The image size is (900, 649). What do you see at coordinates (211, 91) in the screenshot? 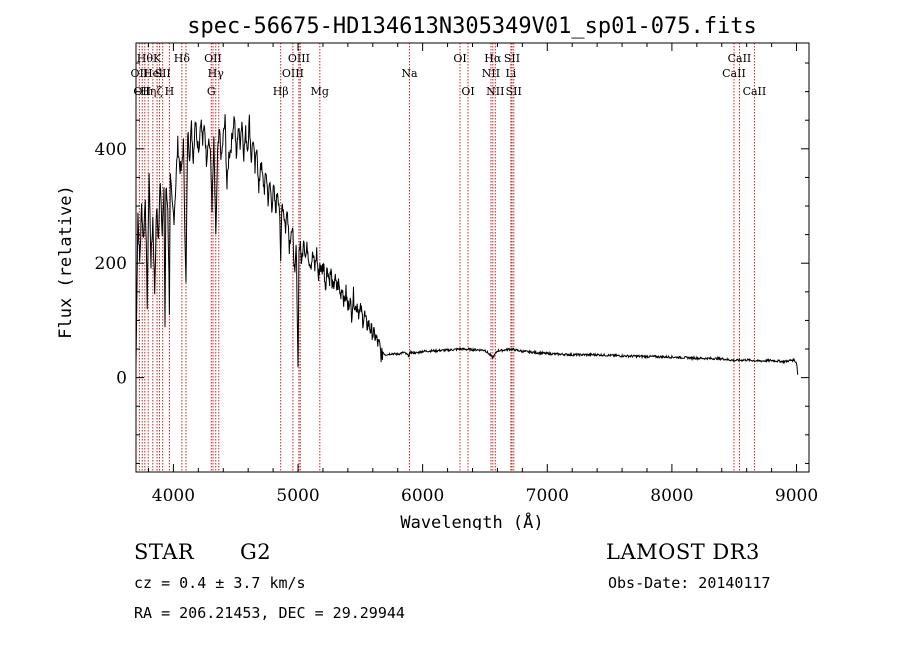
I see `line-marker-label: G` at bounding box center [211, 91].